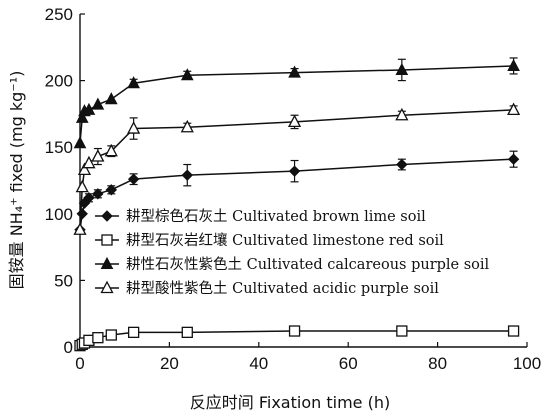 Image resolution: width=550 pixels, height=418 pixels. Describe the element at coordinates (59, 214) in the screenshot. I see `y-tick-label: 100` at that location.